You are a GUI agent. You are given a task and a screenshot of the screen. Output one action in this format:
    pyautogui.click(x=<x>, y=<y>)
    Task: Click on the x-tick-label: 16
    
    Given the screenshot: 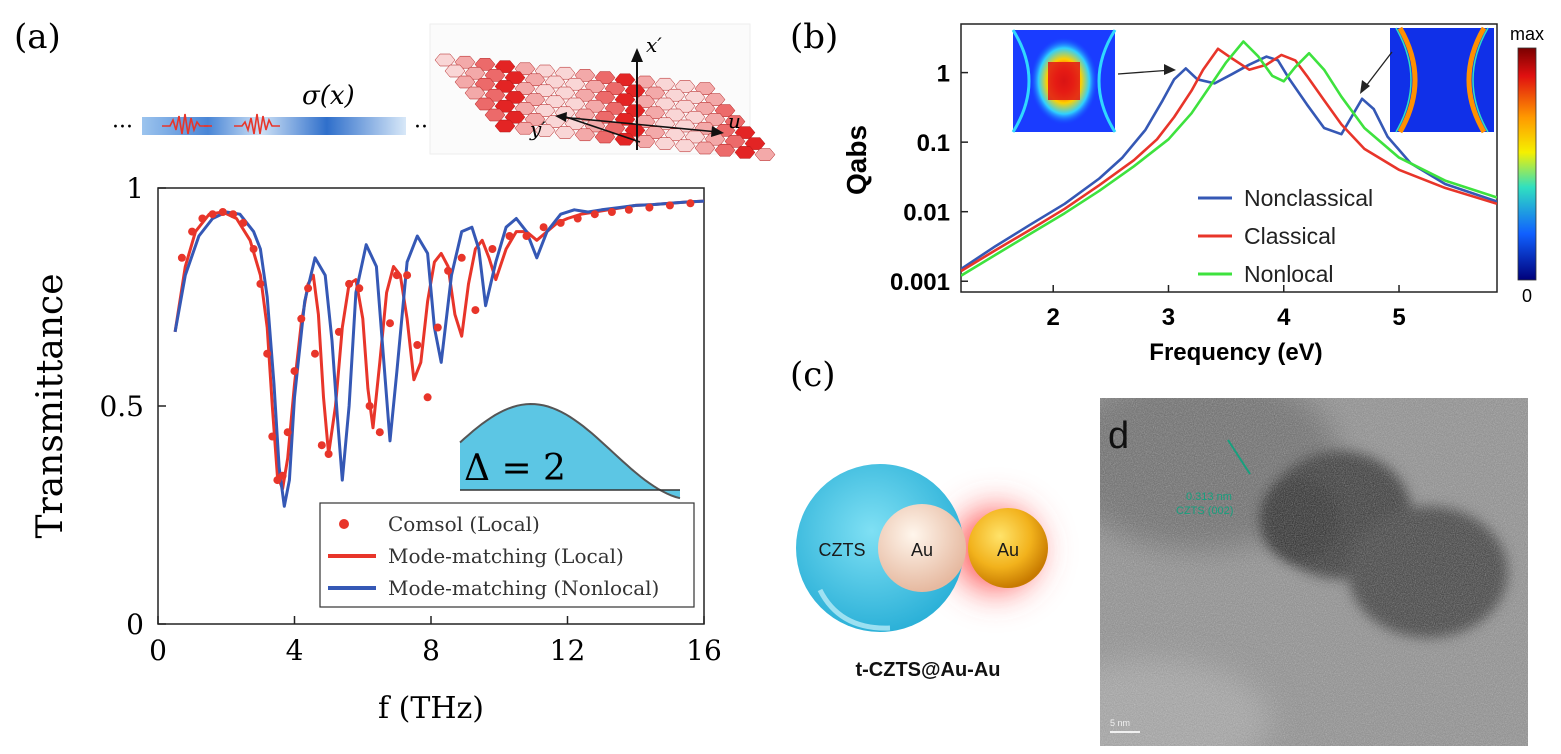 What is the action you would take?
    pyautogui.click(x=704, y=650)
    